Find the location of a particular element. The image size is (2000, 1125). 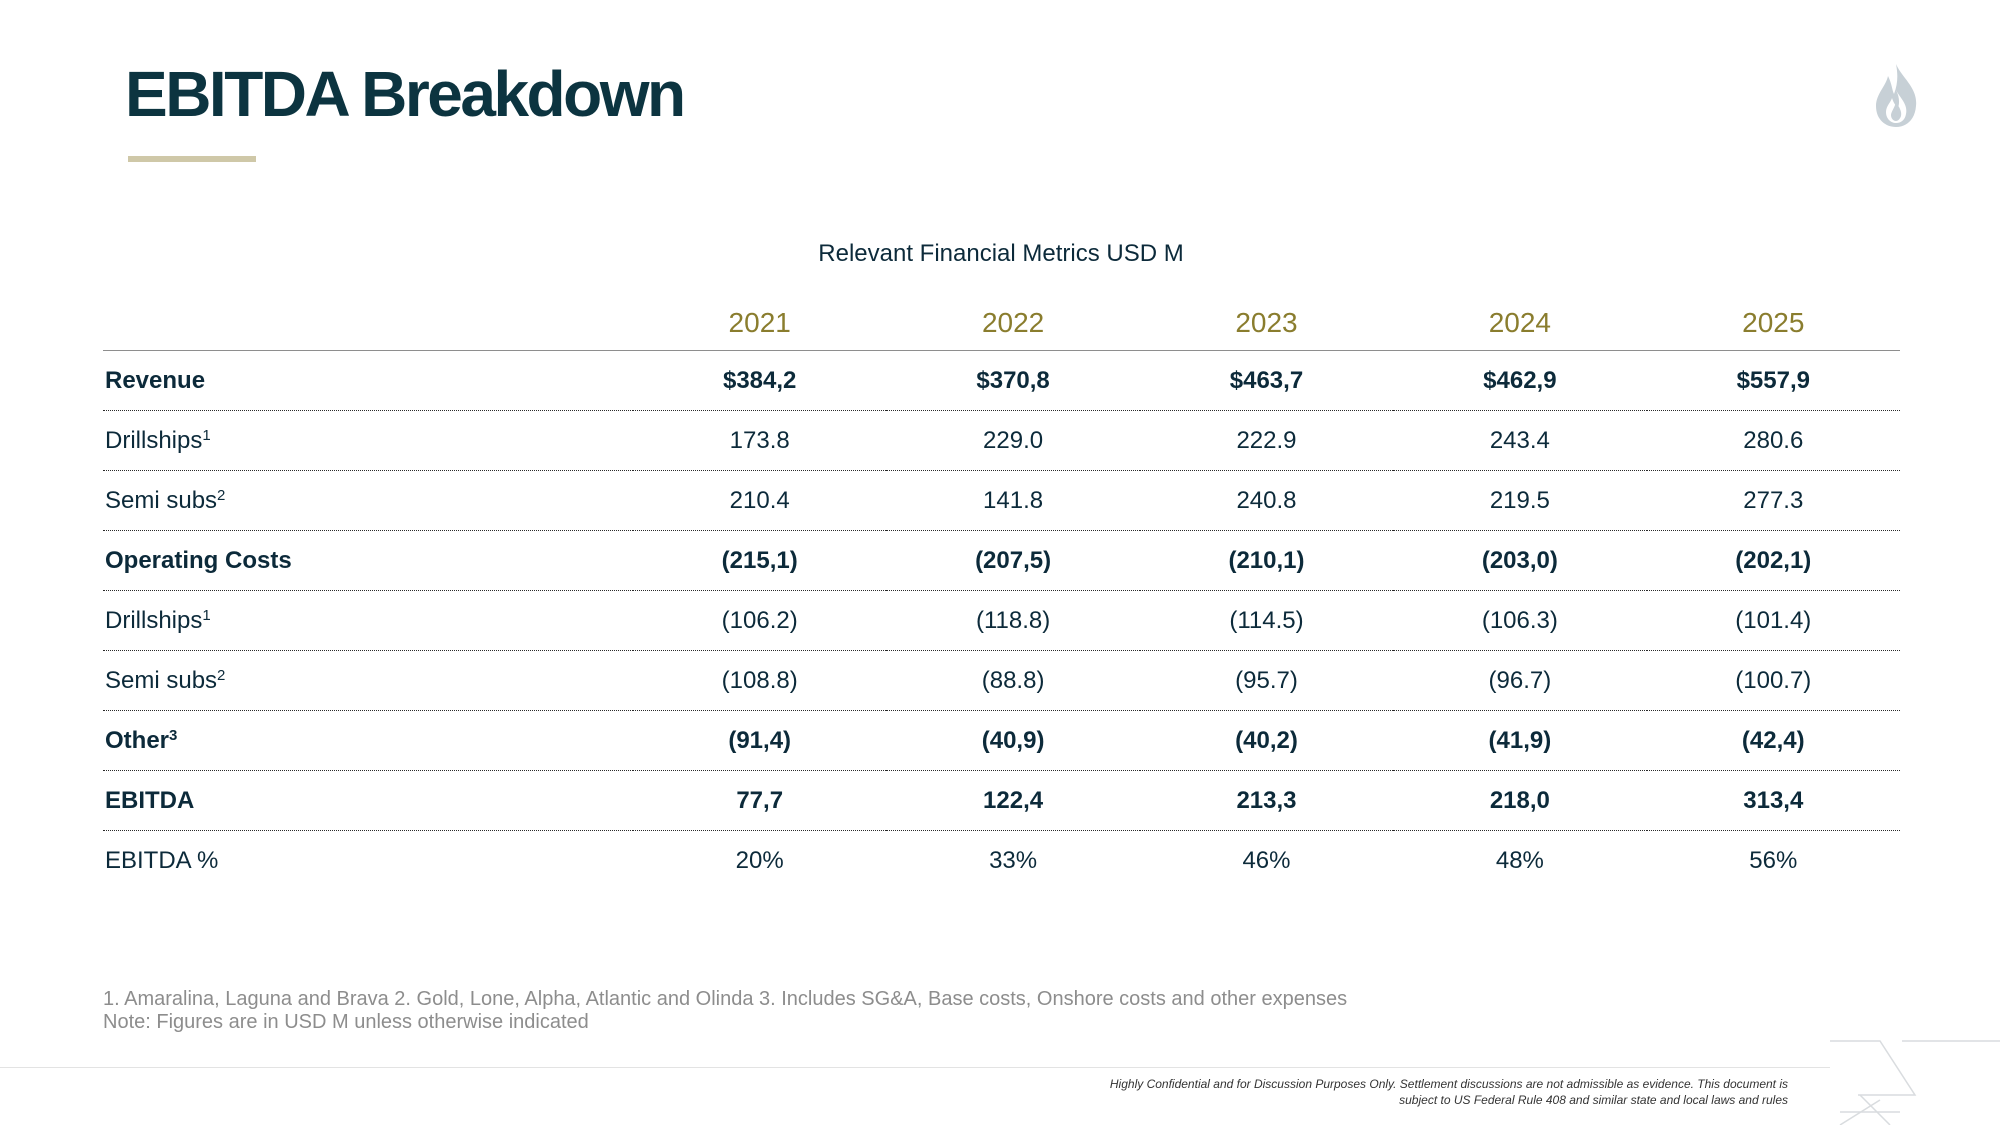

value-cell: (40,9) is located at coordinates (1013, 740).